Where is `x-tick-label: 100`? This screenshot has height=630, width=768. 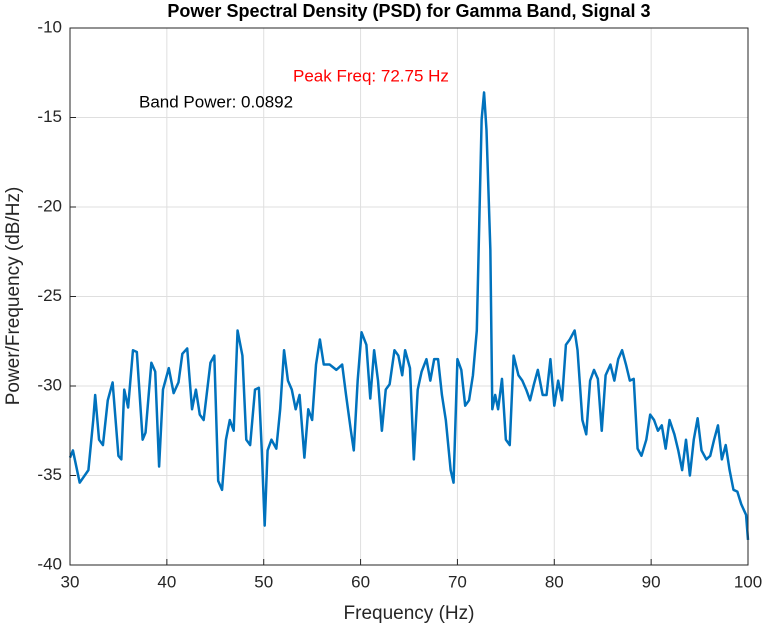 x-tick-label: 100 is located at coordinates (748, 581).